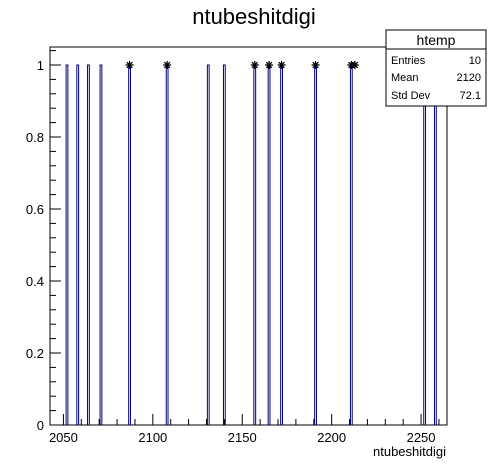 This screenshot has width=496, height=472. What do you see at coordinates (242, 437) in the screenshot?
I see `x-tick-label-2150: 2150` at bounding box center [242, 437].